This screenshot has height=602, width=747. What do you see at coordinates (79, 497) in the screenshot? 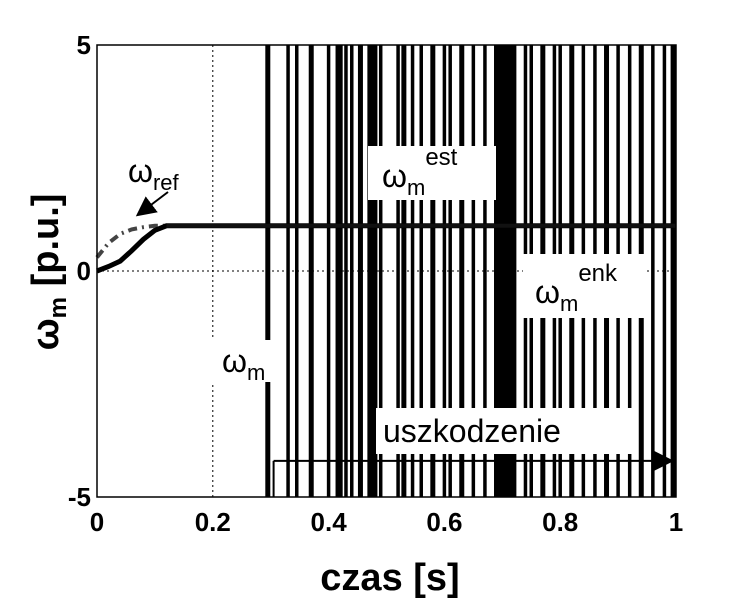
I see `y-tick-label: -5` at bounding box center [79, 497].